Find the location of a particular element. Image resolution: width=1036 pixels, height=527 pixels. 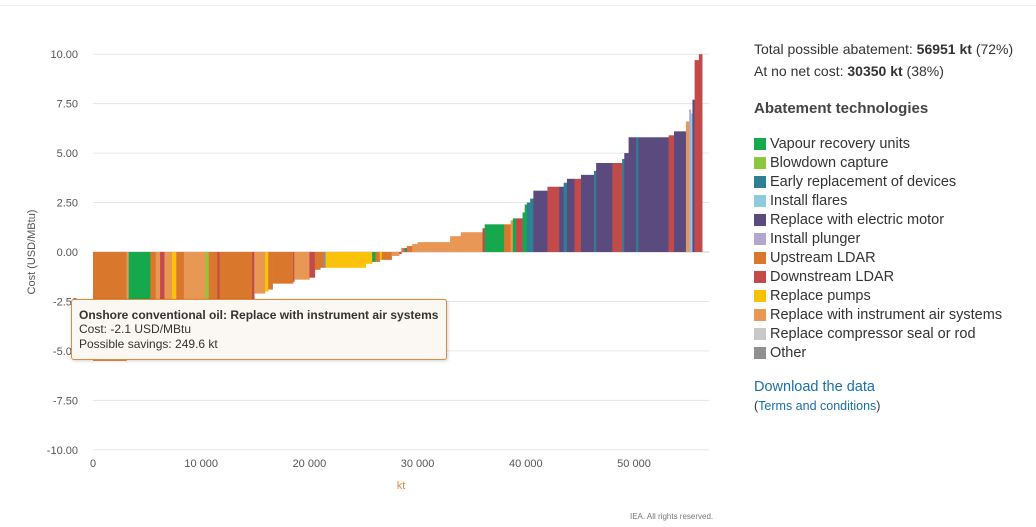

legend-label: Replace with electric motor is located at coordinates (857, 219).